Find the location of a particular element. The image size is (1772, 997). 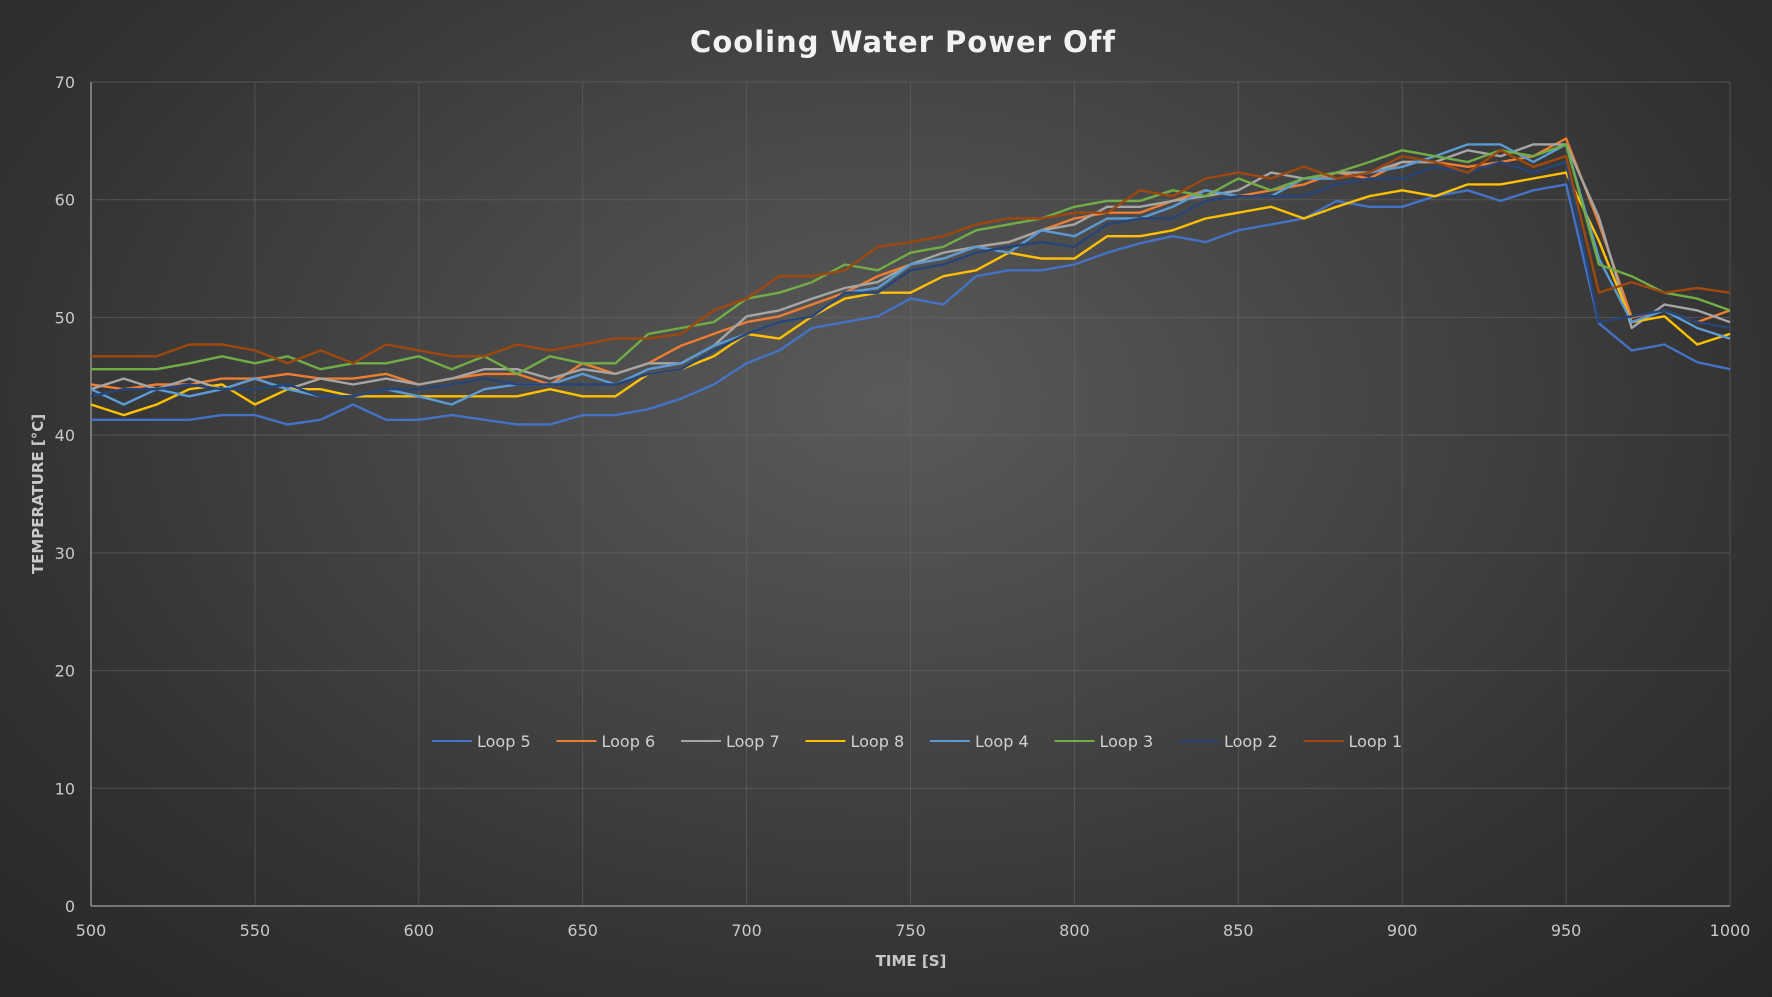

legend-label: Loop 4 is located at coordinates (1002, 741).